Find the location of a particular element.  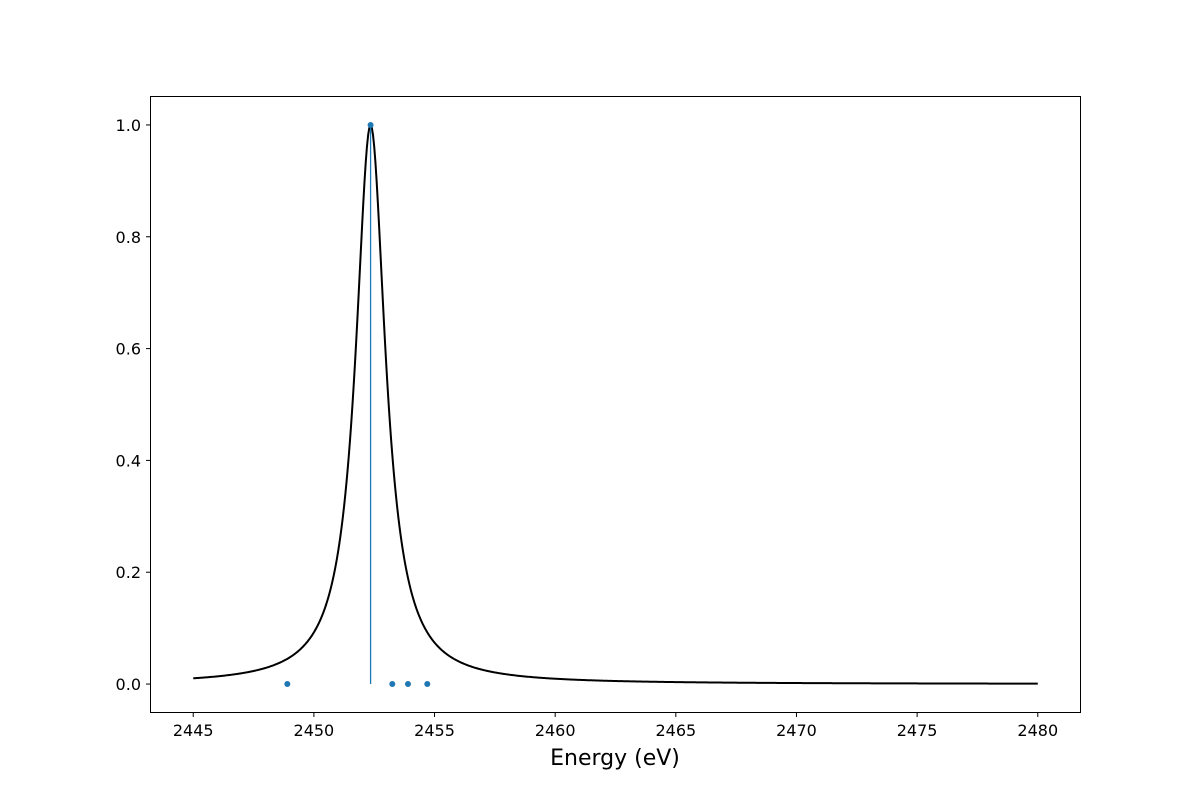

x-axis-label: Energy (eV) is located at coordinates (615, 758).